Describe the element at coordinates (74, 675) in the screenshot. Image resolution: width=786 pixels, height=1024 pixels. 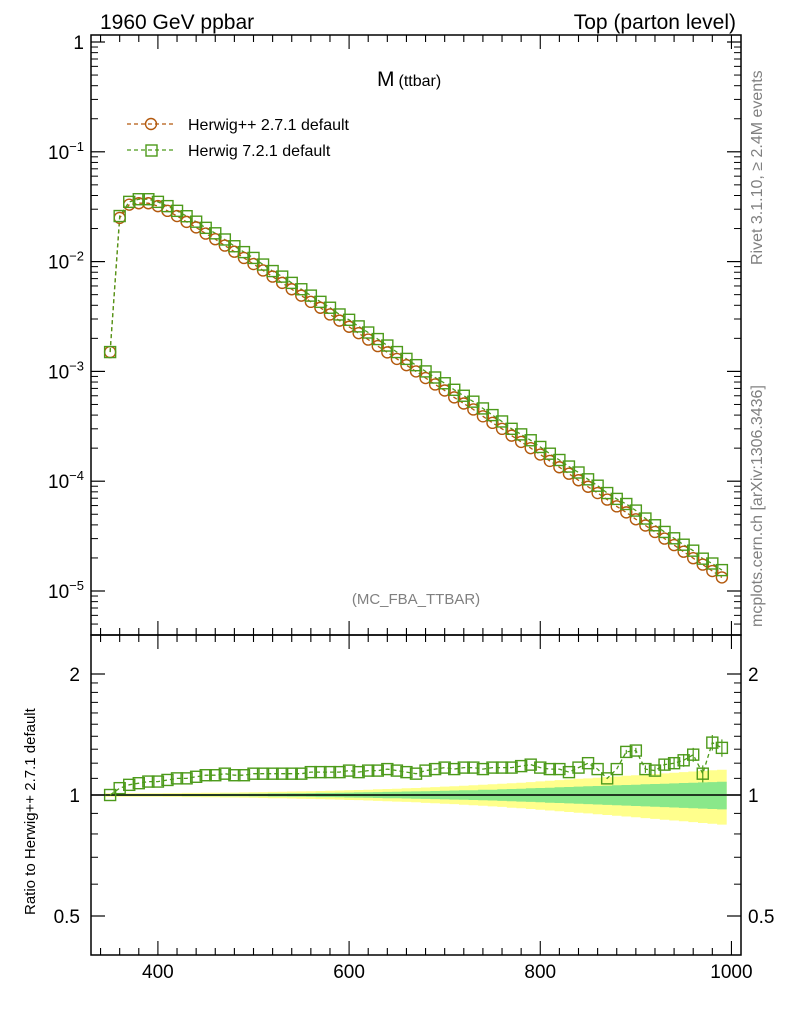
I see `ratio-ytick-label: 2` at that location.